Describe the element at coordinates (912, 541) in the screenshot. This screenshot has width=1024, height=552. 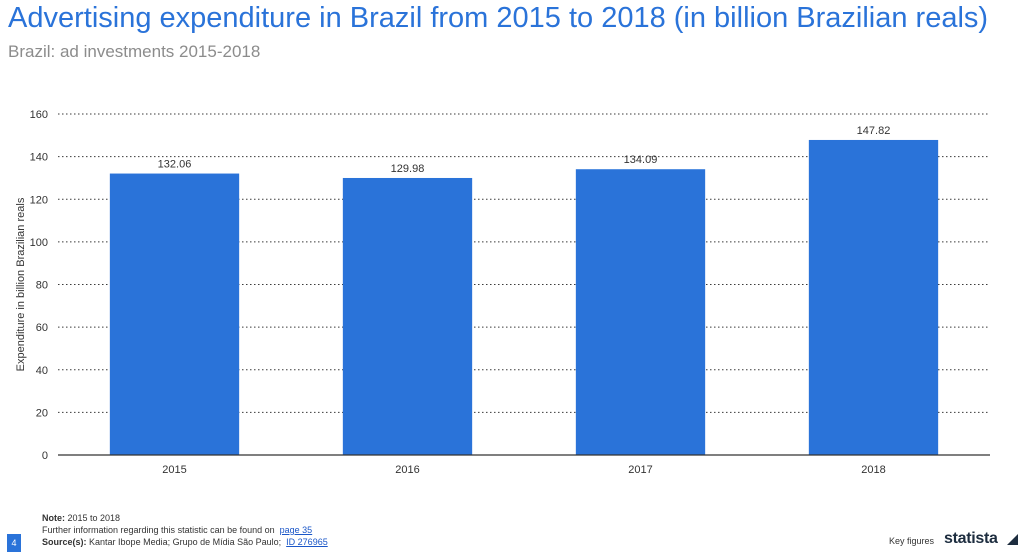
I see `key-figures-label: Key figures` at that location.